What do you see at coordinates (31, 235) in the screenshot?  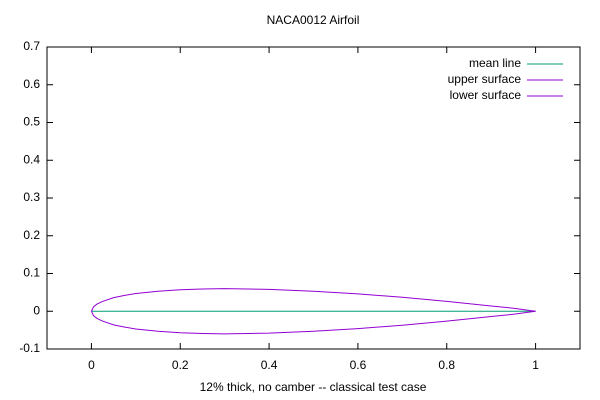 I see `y-tick-label: 0.2` at bounding box center [31, 235].